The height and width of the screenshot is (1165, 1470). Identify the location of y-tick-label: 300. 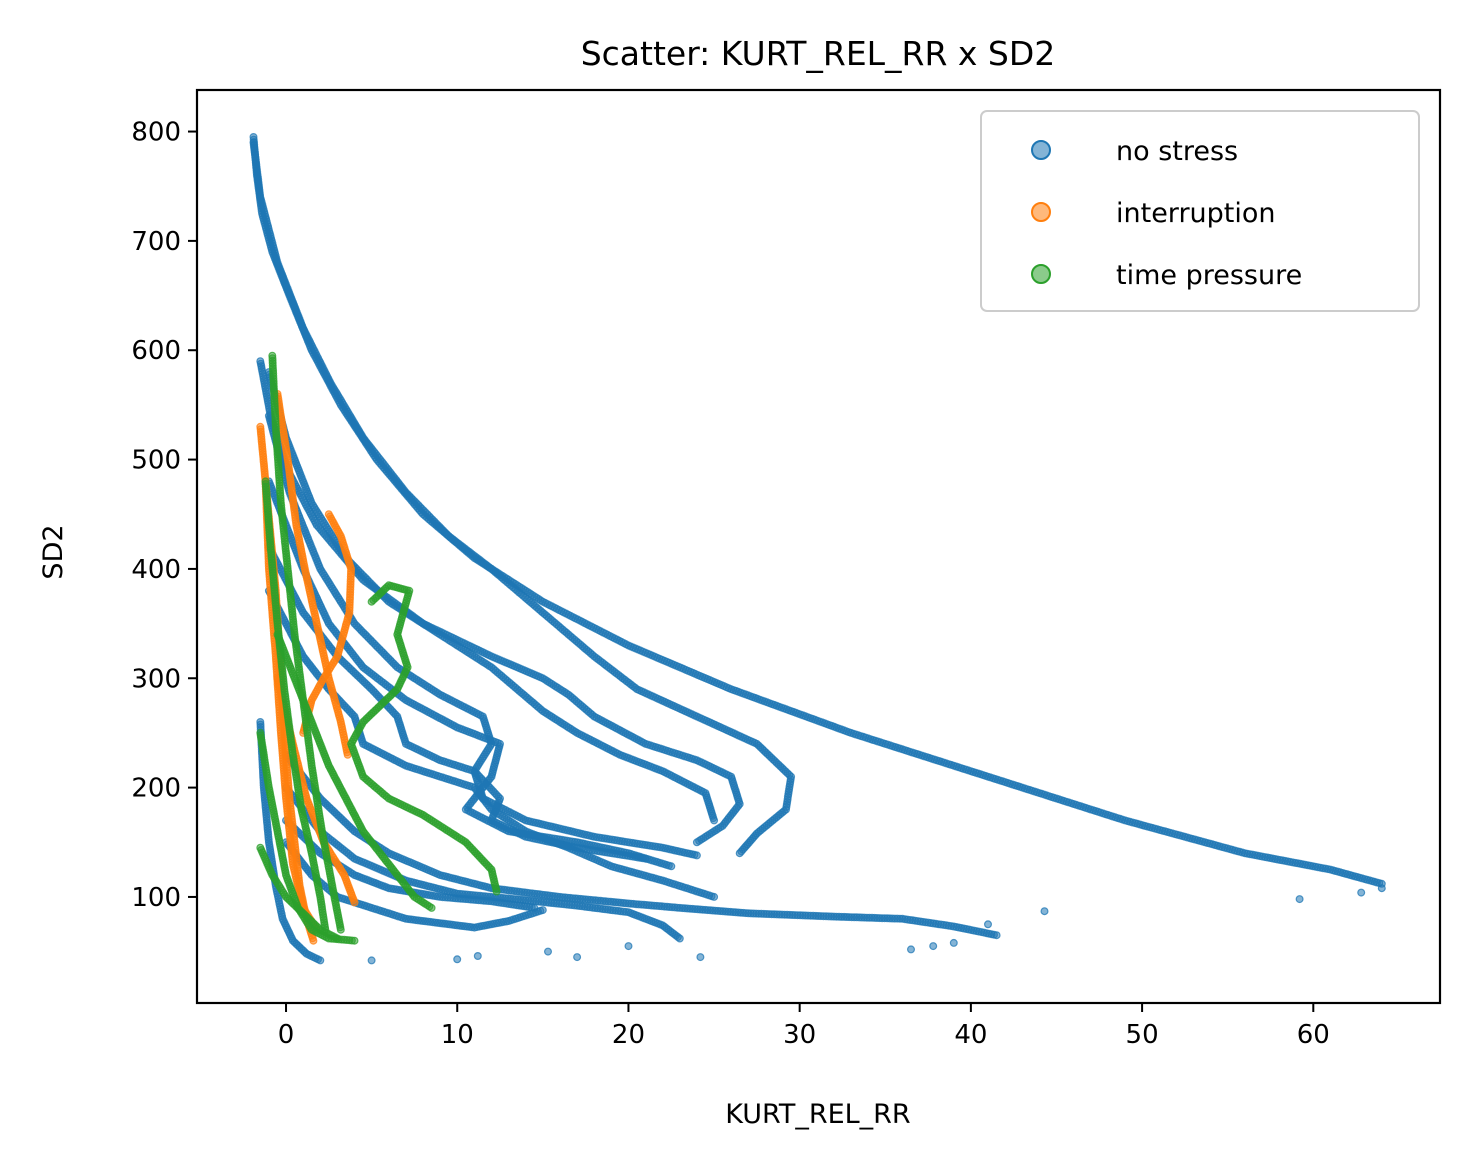
(156, 679).